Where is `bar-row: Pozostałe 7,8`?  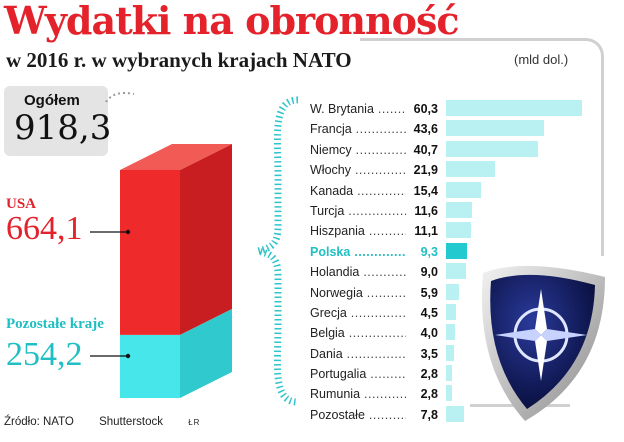 bar-row: Pozostałe 7,8 is located at coordinates (447, 415).